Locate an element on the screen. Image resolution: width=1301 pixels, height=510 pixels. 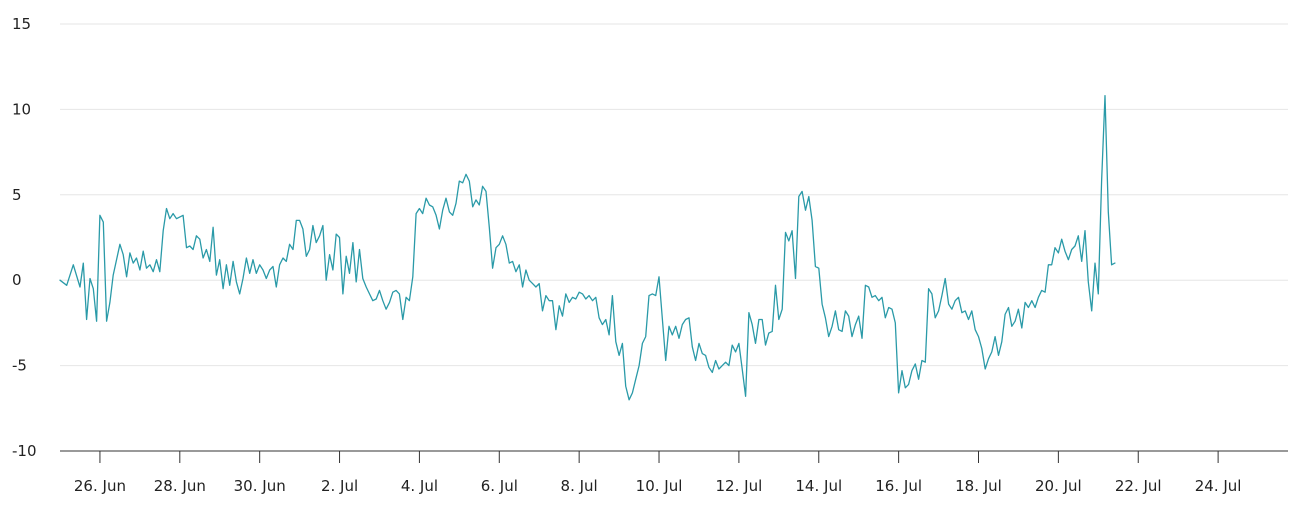
x-tick-label: 18. Jul is located at coordinates (978, 486).